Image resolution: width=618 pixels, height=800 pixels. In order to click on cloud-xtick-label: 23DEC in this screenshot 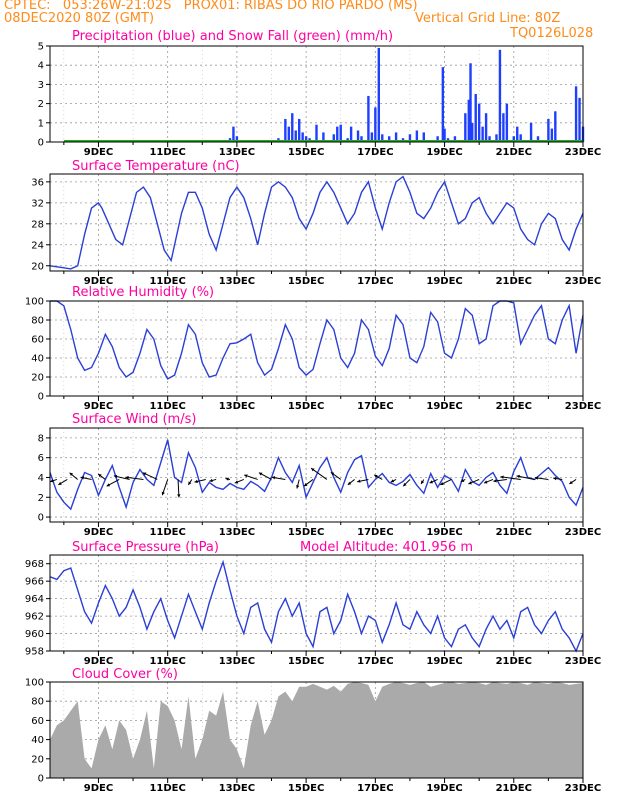, I will do `click(583, 788)`.